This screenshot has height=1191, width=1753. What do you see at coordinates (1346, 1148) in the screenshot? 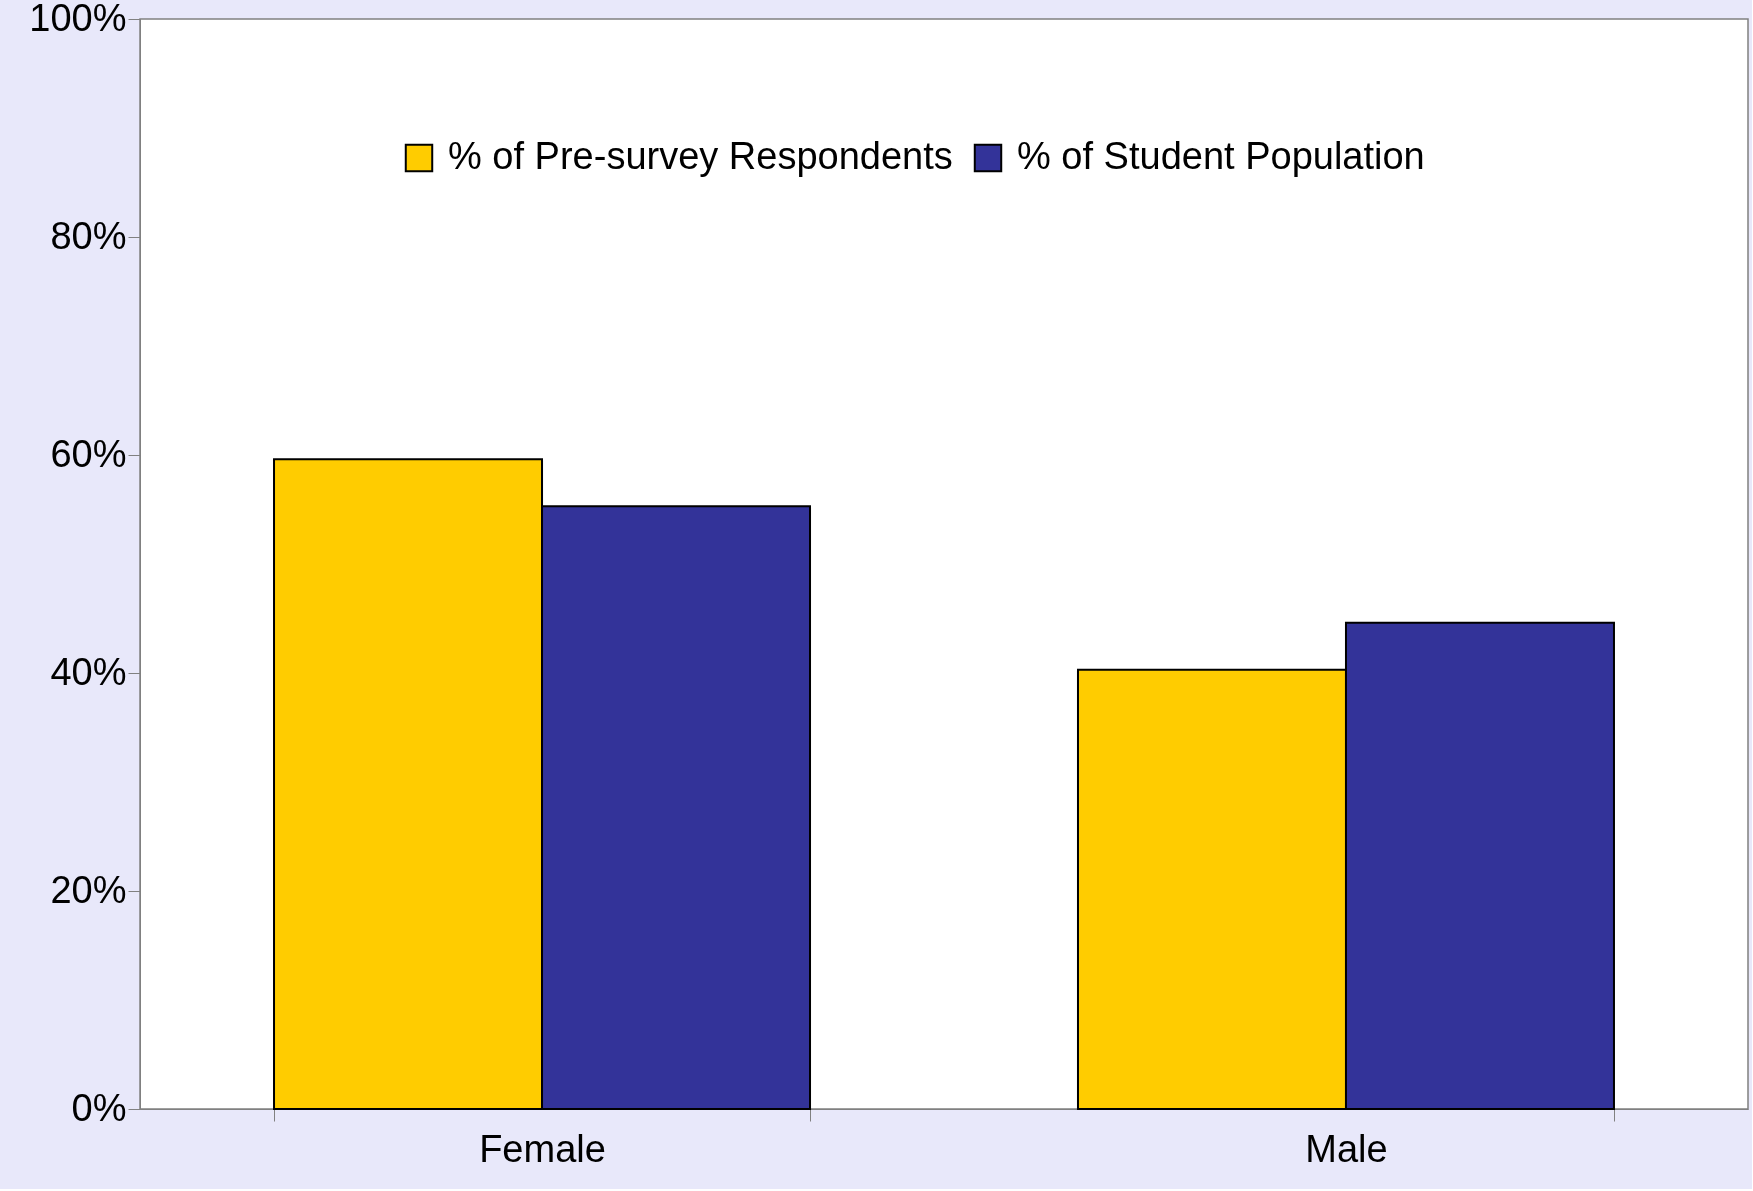
I see `x-tick-label: Male` at bounding box center [1346, 1148].